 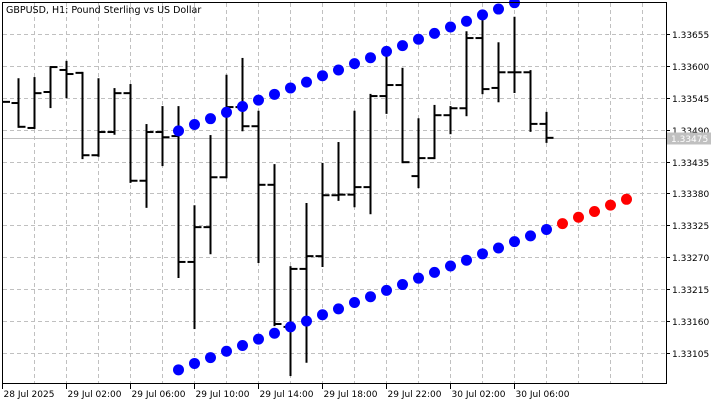 I want to click on current-price-badge, so click(x=689, y=138).